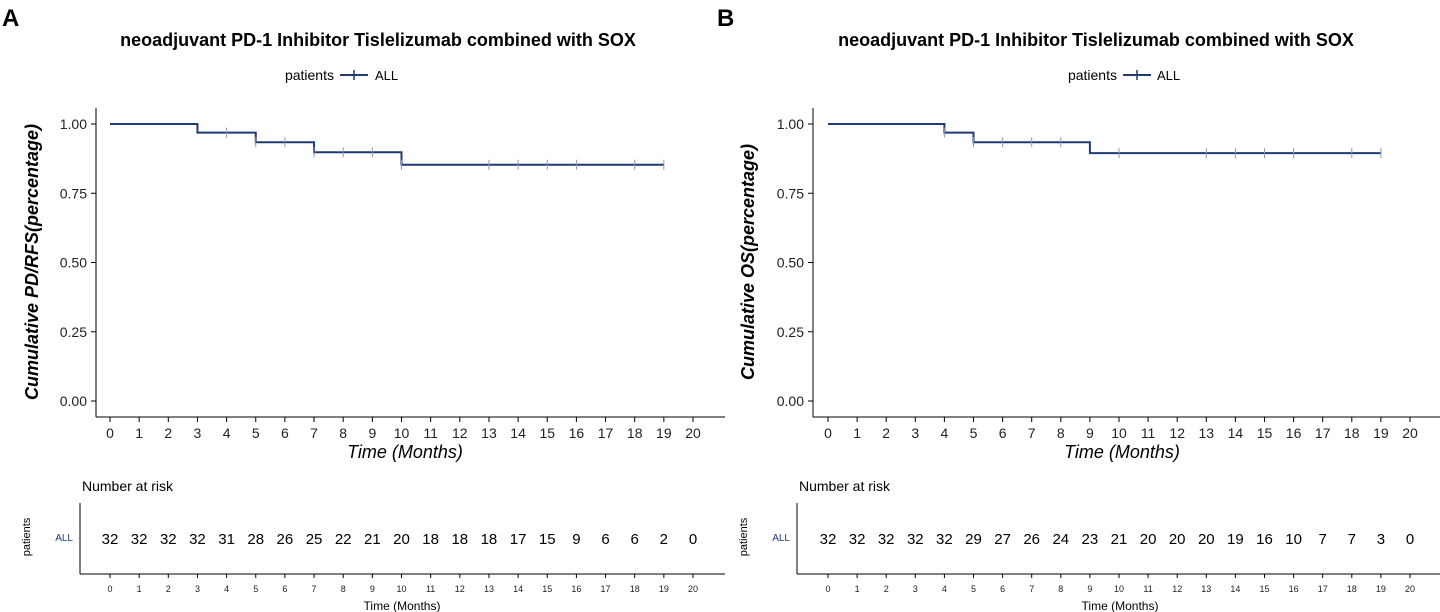 The width and height of the screenshot is (1440, 612). What do you see at coordinates (1089, 589) in the screenshot?
I see `risk-tick-label: 9` at bounding box center [1089, 589].